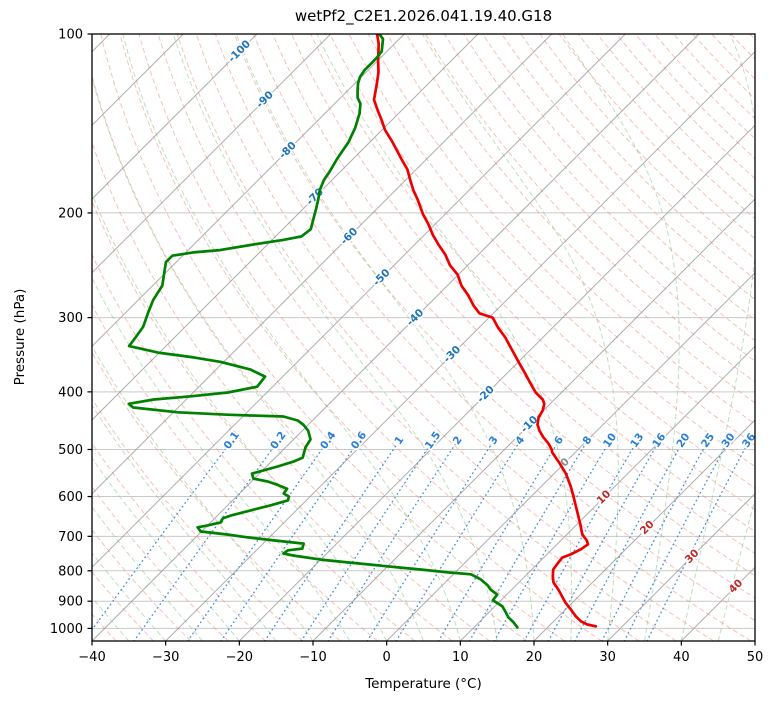 The width and height of the screenshot is (775, 708). What do you see at coordinates (534, 657) in the screenshot?
I see `x-tick-label: 20` at bounding box center [534, 657].